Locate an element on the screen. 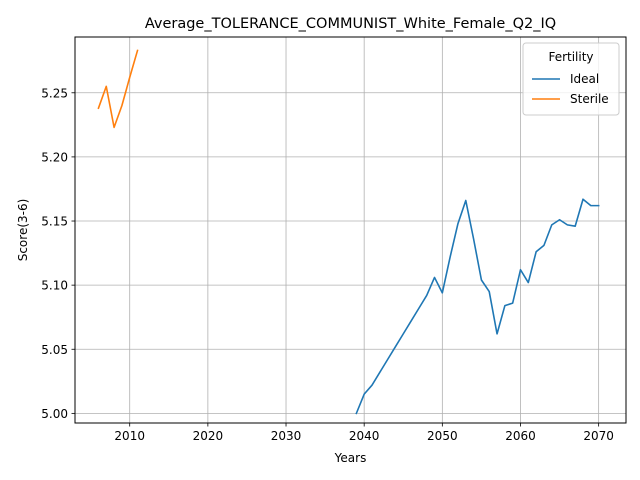  y-tick-label: 5.25 is located at coordinates (54, 93).